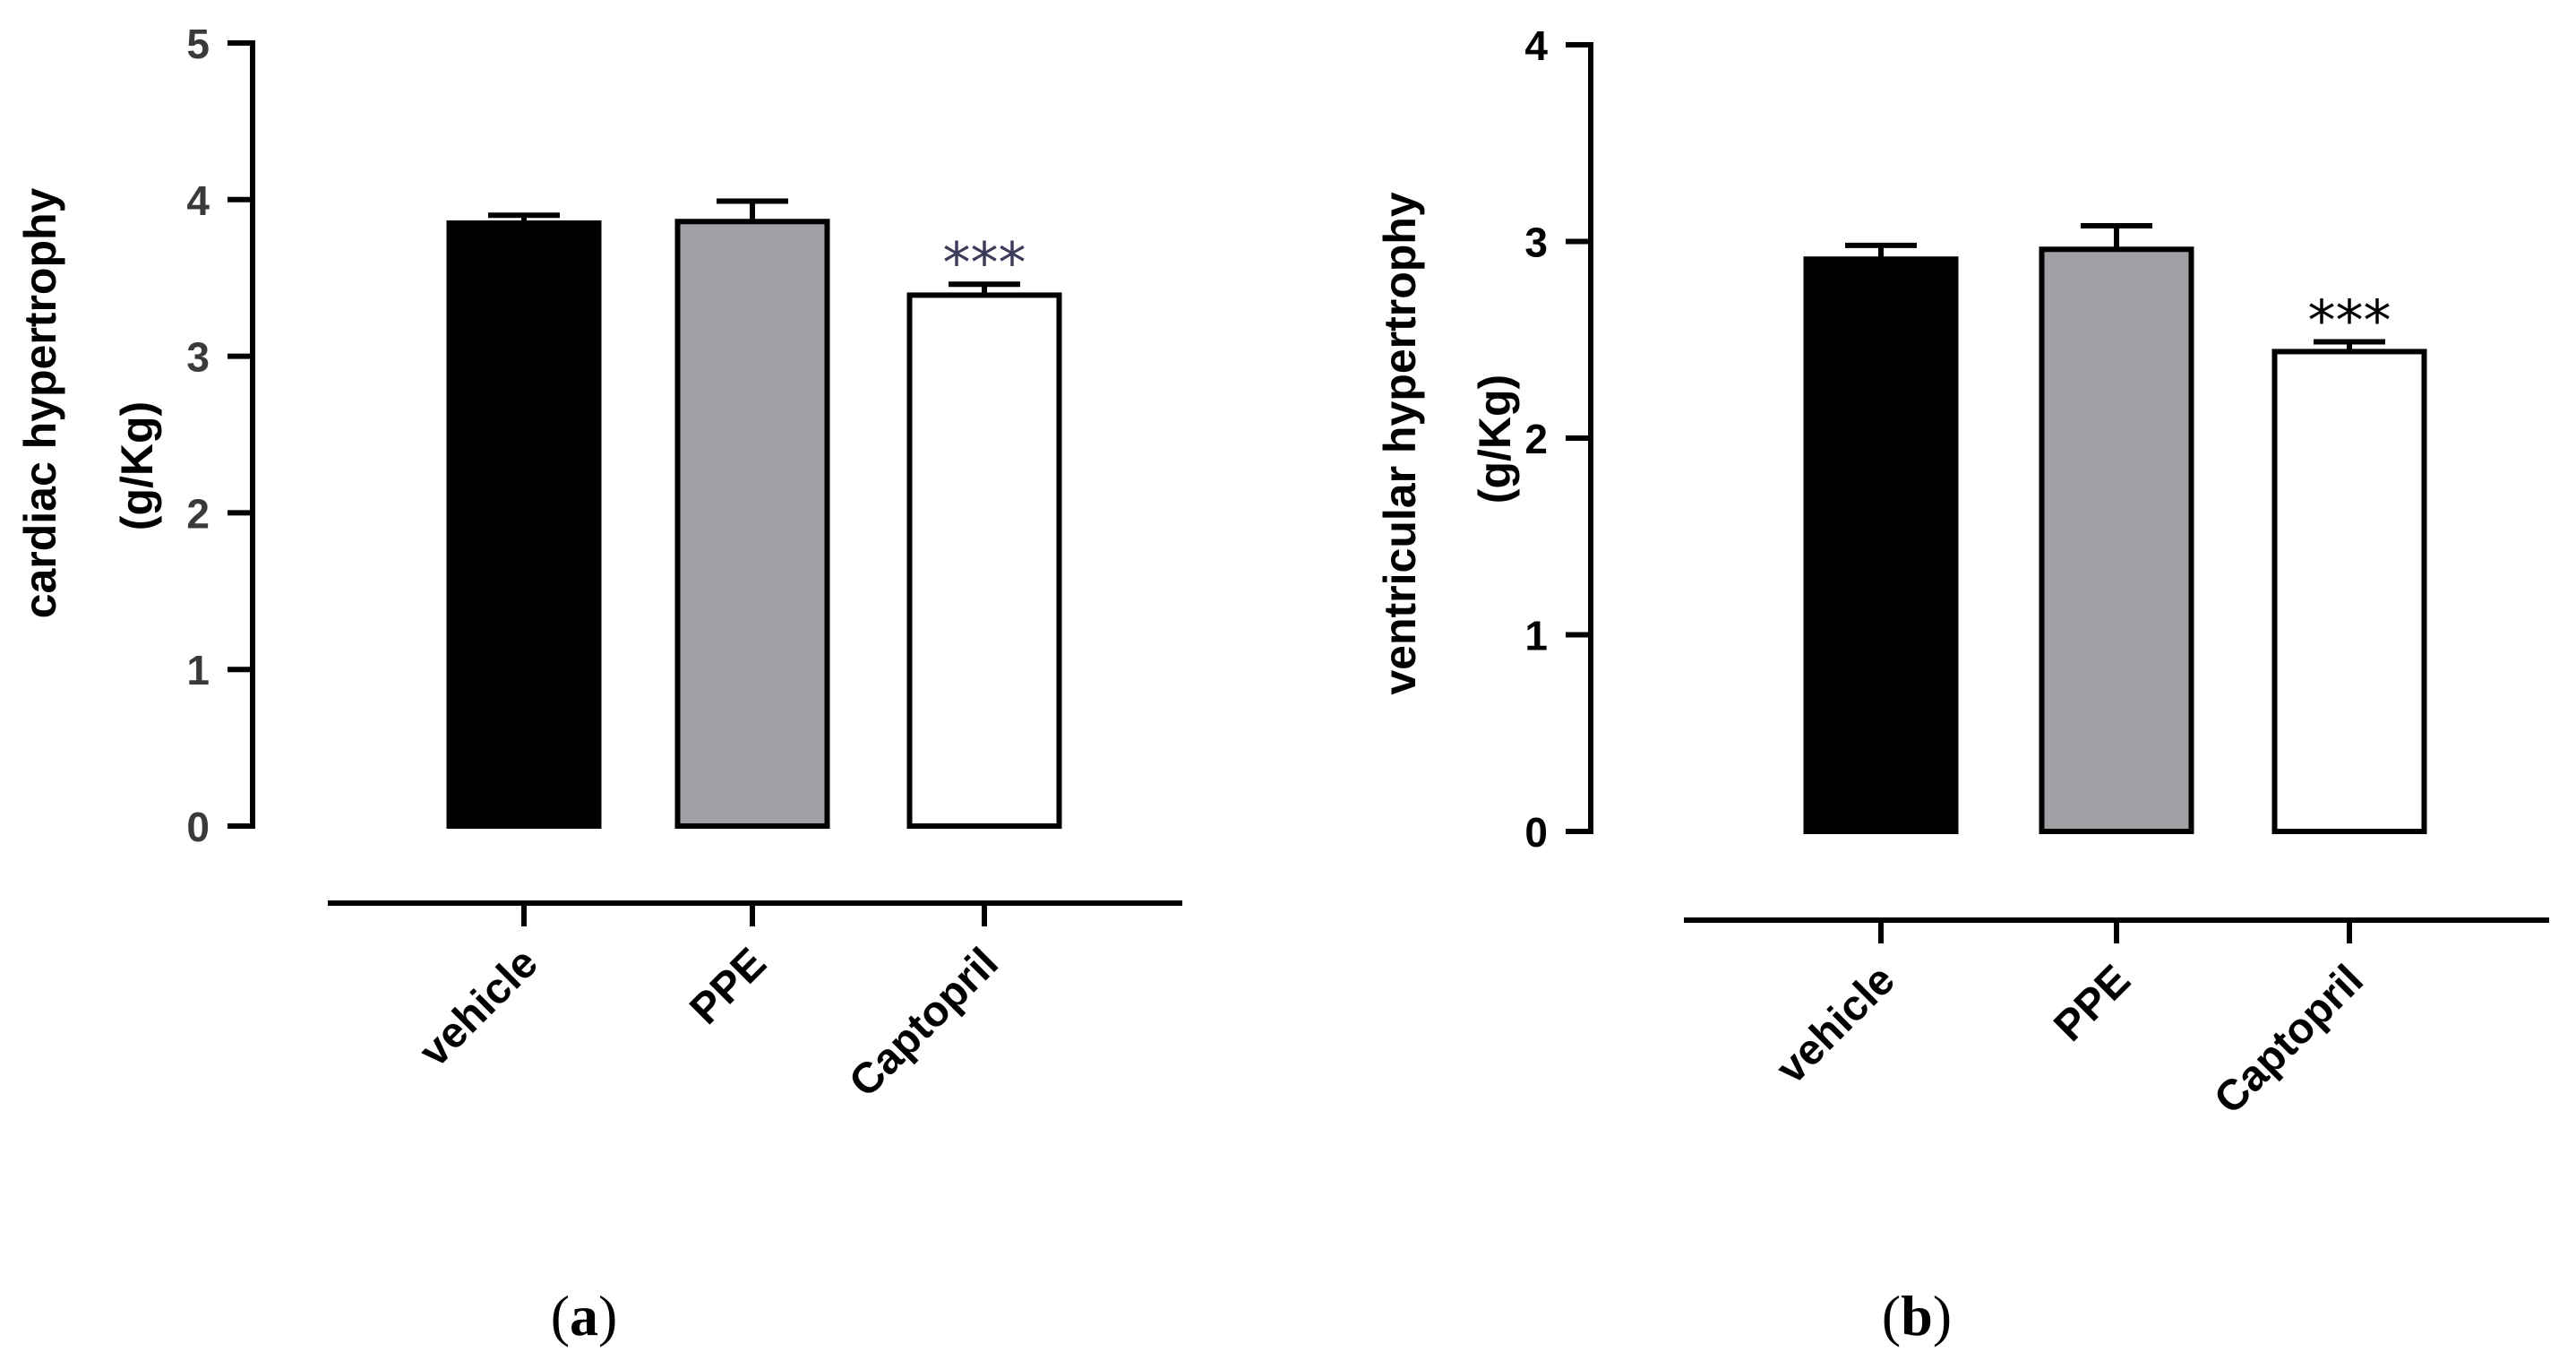  What do you see at coordinates (2349, 592) in the screenshot?
I see `panel-b-bar-Captopril` at bounding box center [2349, 592].